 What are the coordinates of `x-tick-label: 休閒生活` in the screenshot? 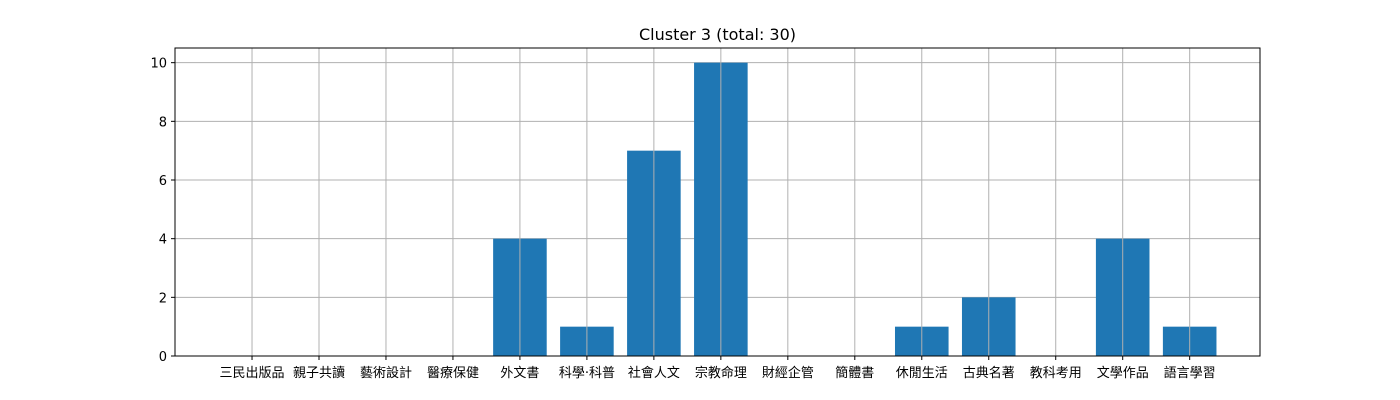 It's located at (922, 373).